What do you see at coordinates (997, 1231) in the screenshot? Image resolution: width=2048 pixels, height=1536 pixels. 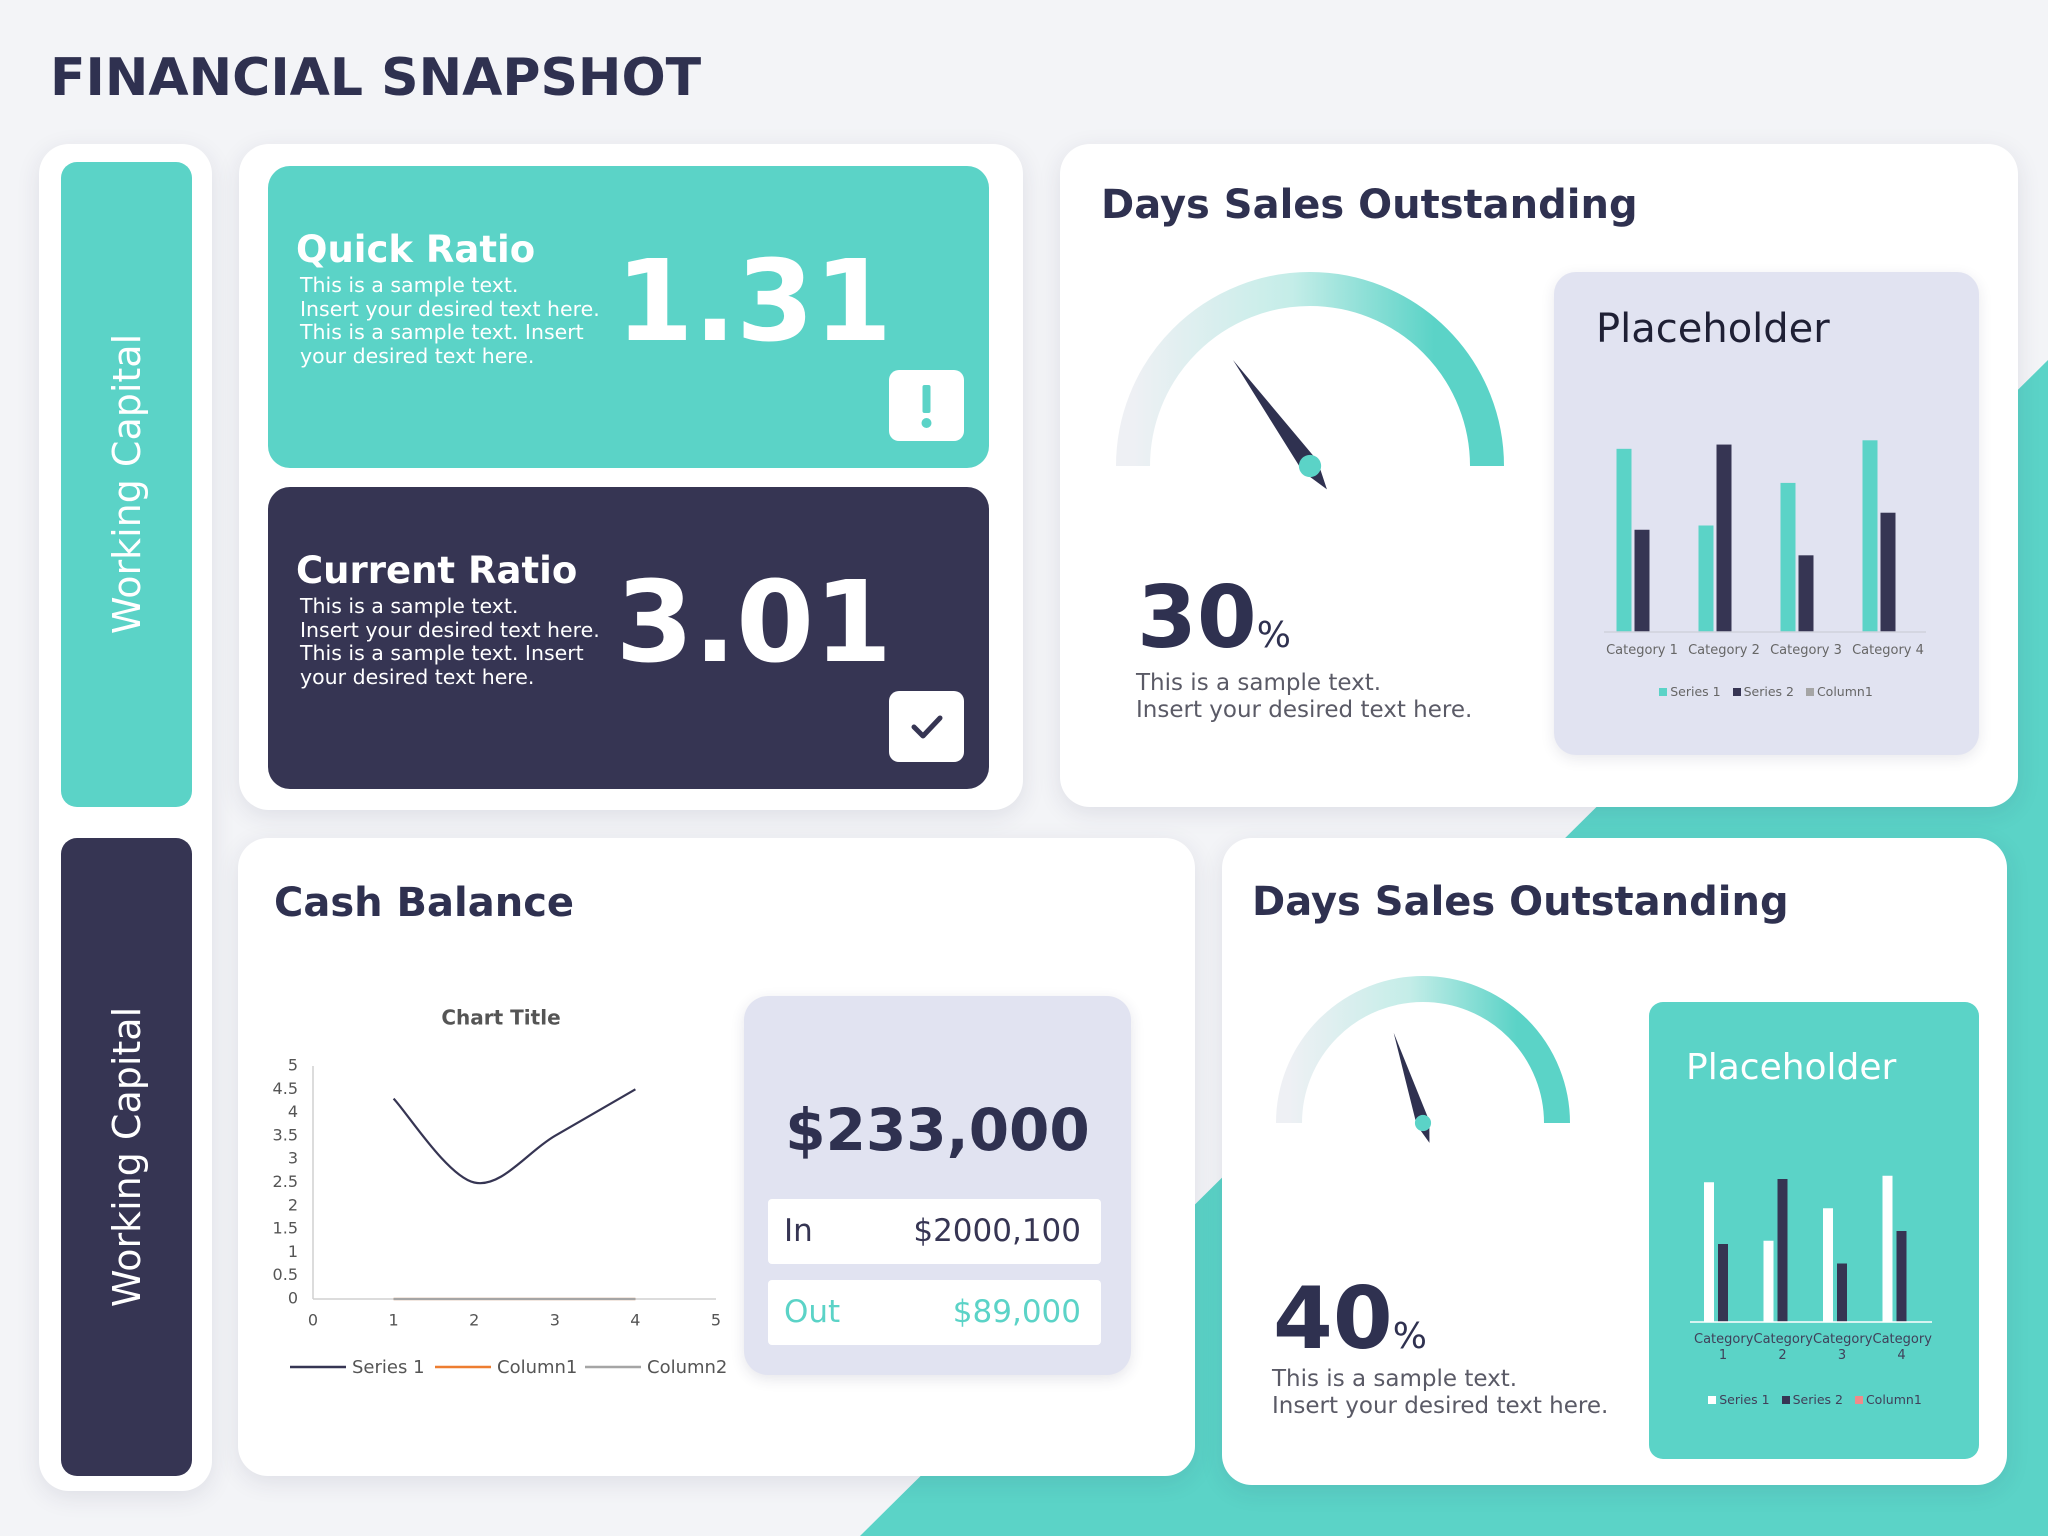 I see `cash-row-value: $2000,100` at bounding box center [997, 1231].